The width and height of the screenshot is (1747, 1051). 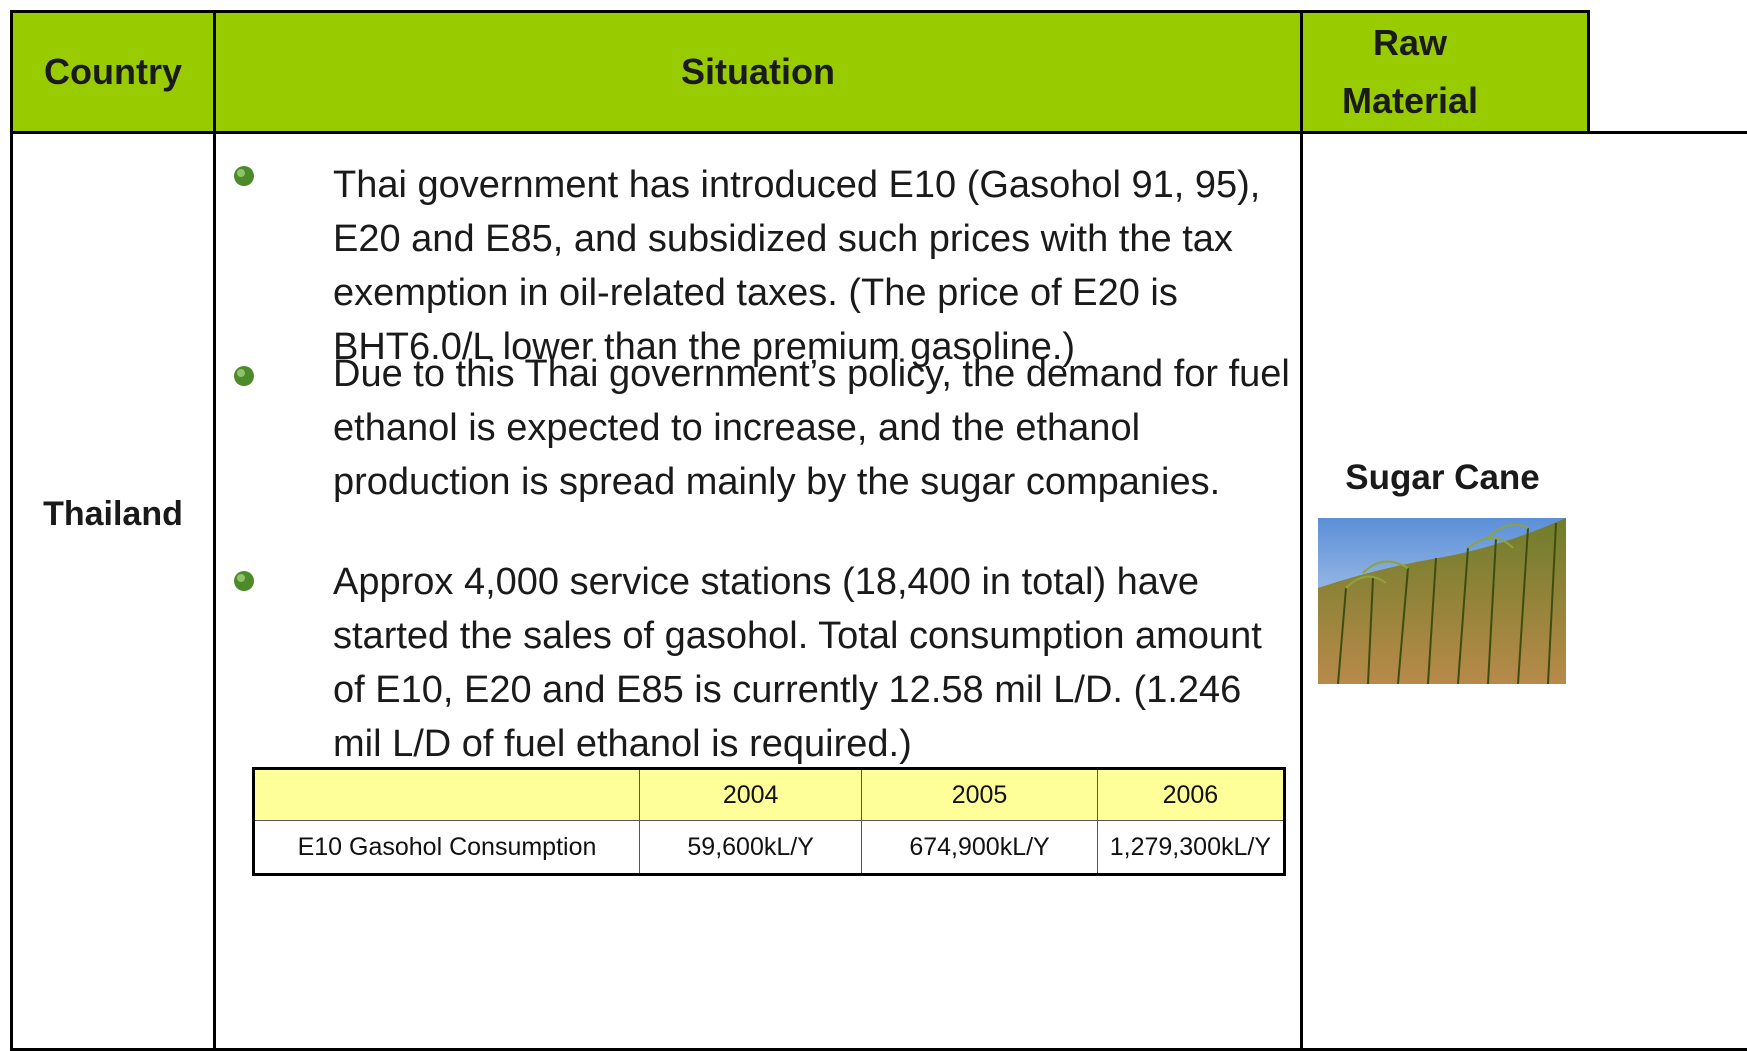 What do you see at coordinates (1191, 794) in the screenshot?
I see `year: 2006` at bounding box center [1191, 794].